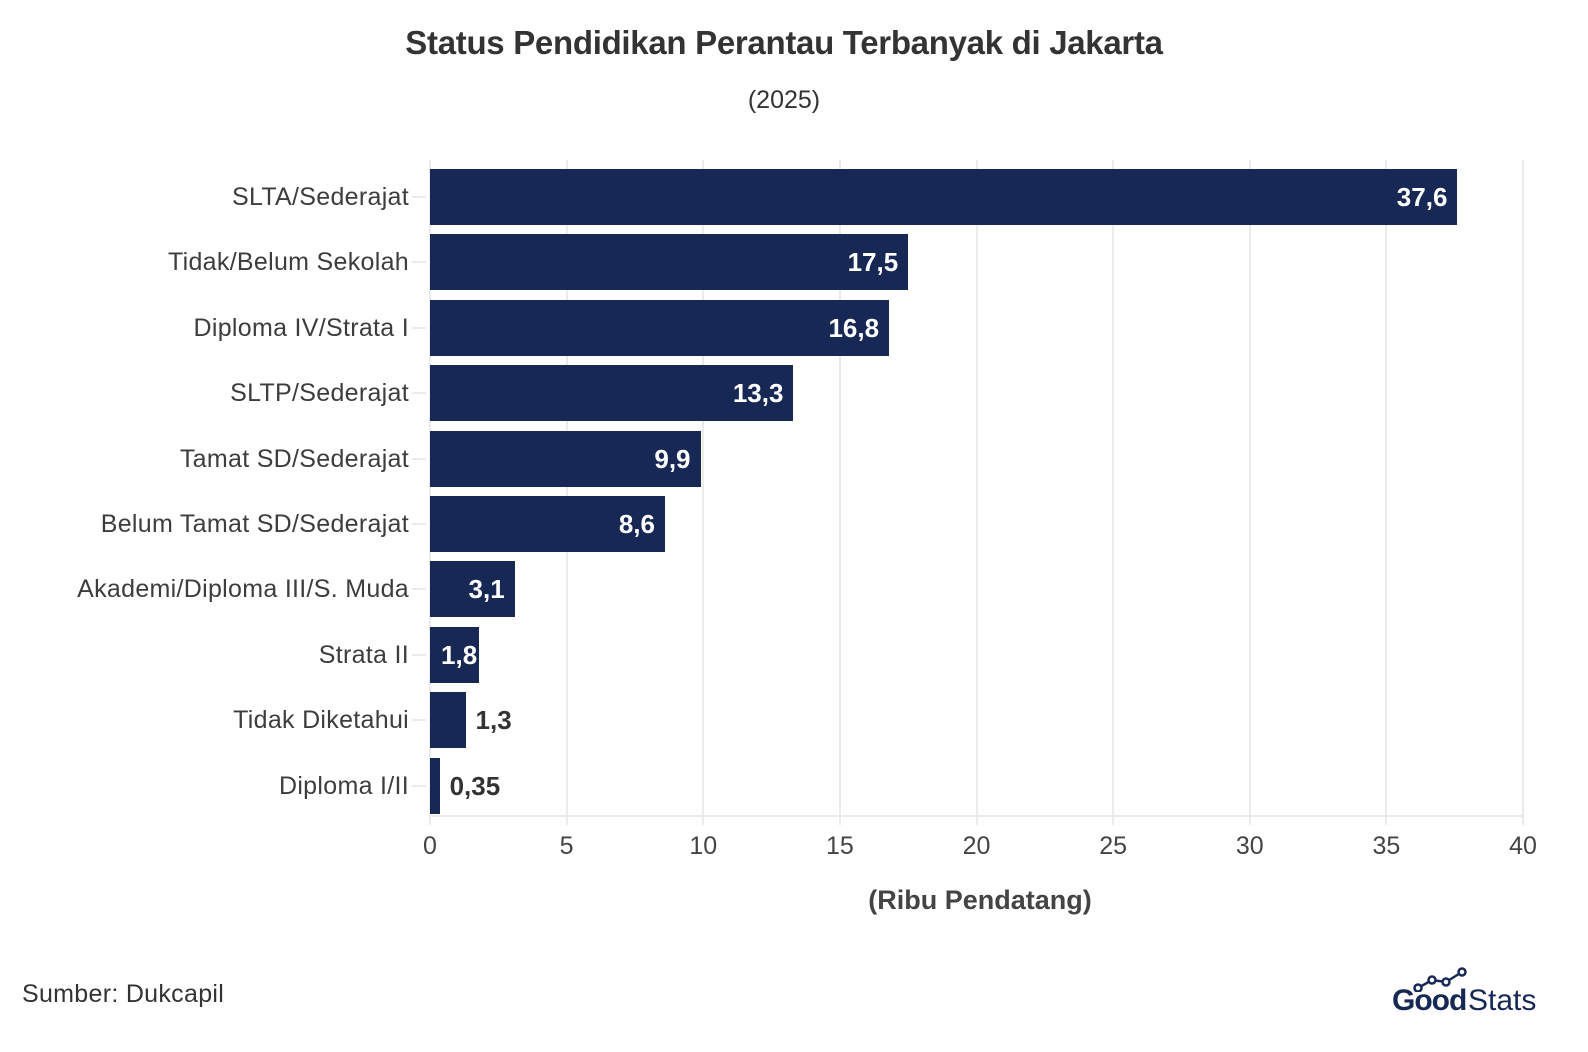 Image resolution: width=1588 pixels, height=1052 pixels. Describe the element at coordinates (1386, 846) in the screenshot. I see `x-tick-label: 35` at that location.